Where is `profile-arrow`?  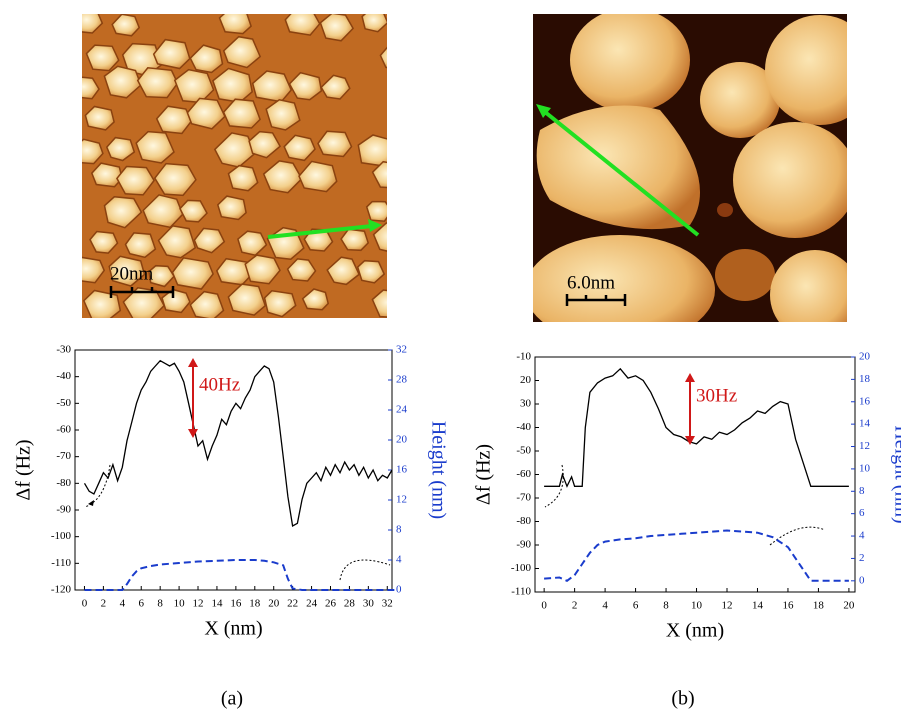
profile-arrow is located at coordinates (320, 231).